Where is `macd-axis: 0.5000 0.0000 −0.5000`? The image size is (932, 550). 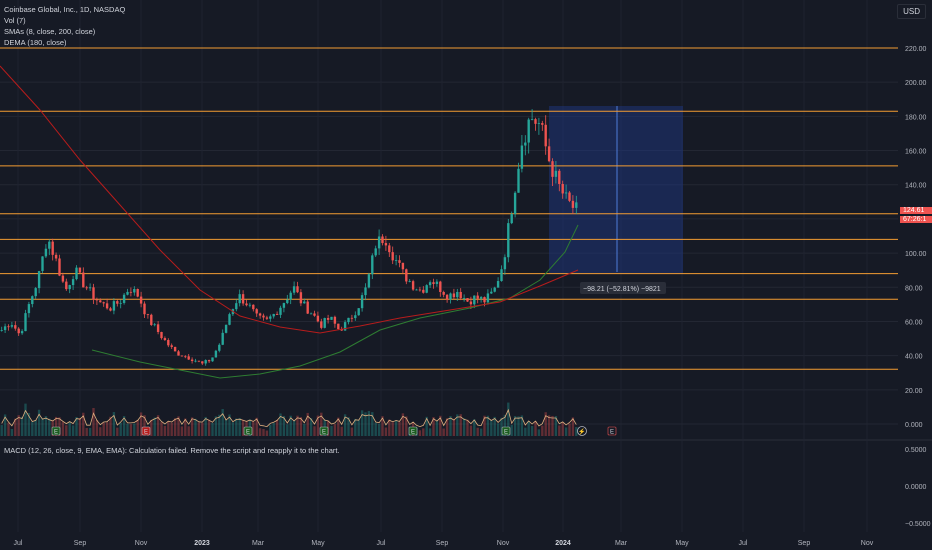
macd-axis: 0.5000 0.0000 −0.5000 is located at coordinates (918, 487).